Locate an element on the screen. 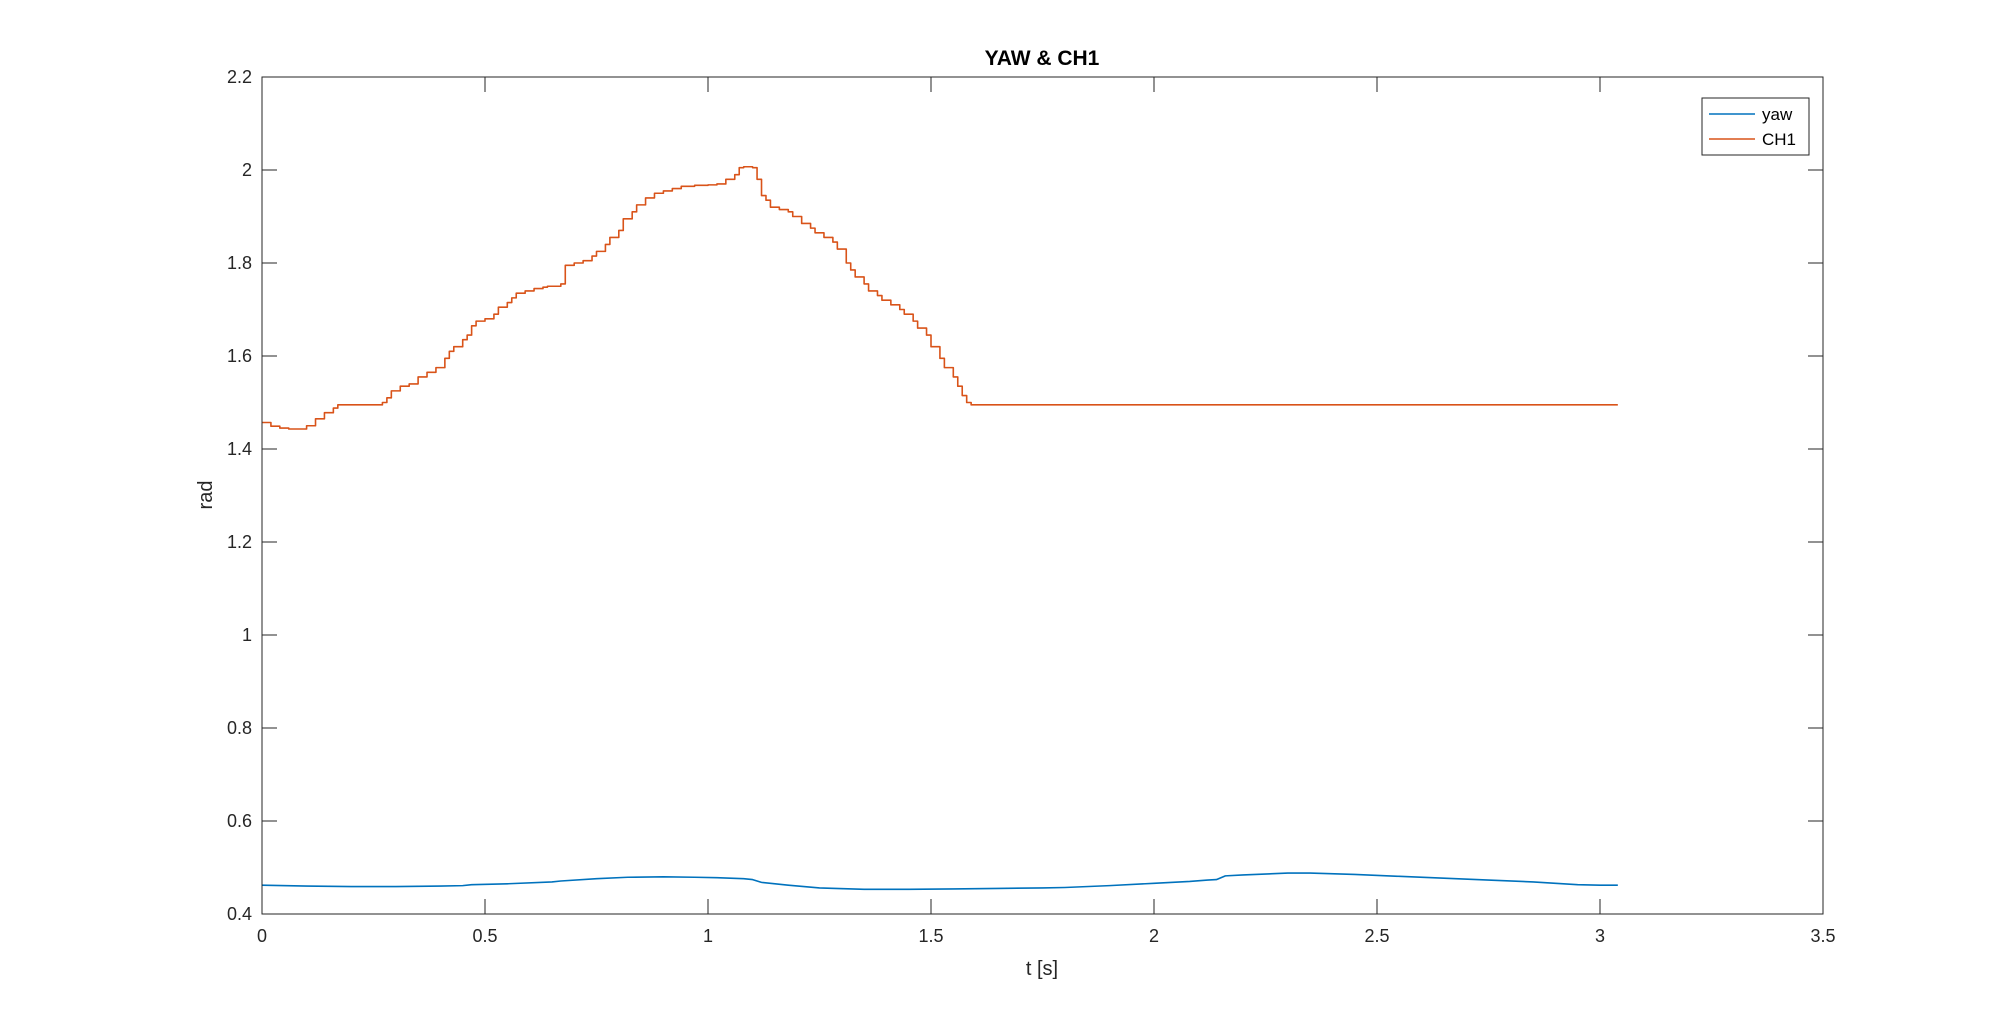 This screenshot has width=2000, height=1016. y-tick-label: 2 is located at coordinates (247, 170).